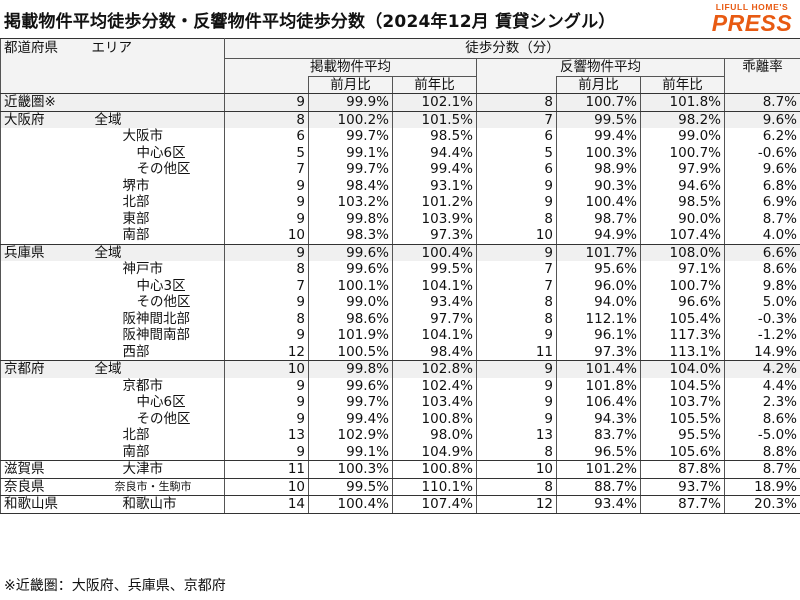 The height and width of the screenshot is (600, 800). What do you see at coordinates (350, 252) in the screenshot?
I see `cell-listed-mom: 99.6%` at bounding box center [350, 252].